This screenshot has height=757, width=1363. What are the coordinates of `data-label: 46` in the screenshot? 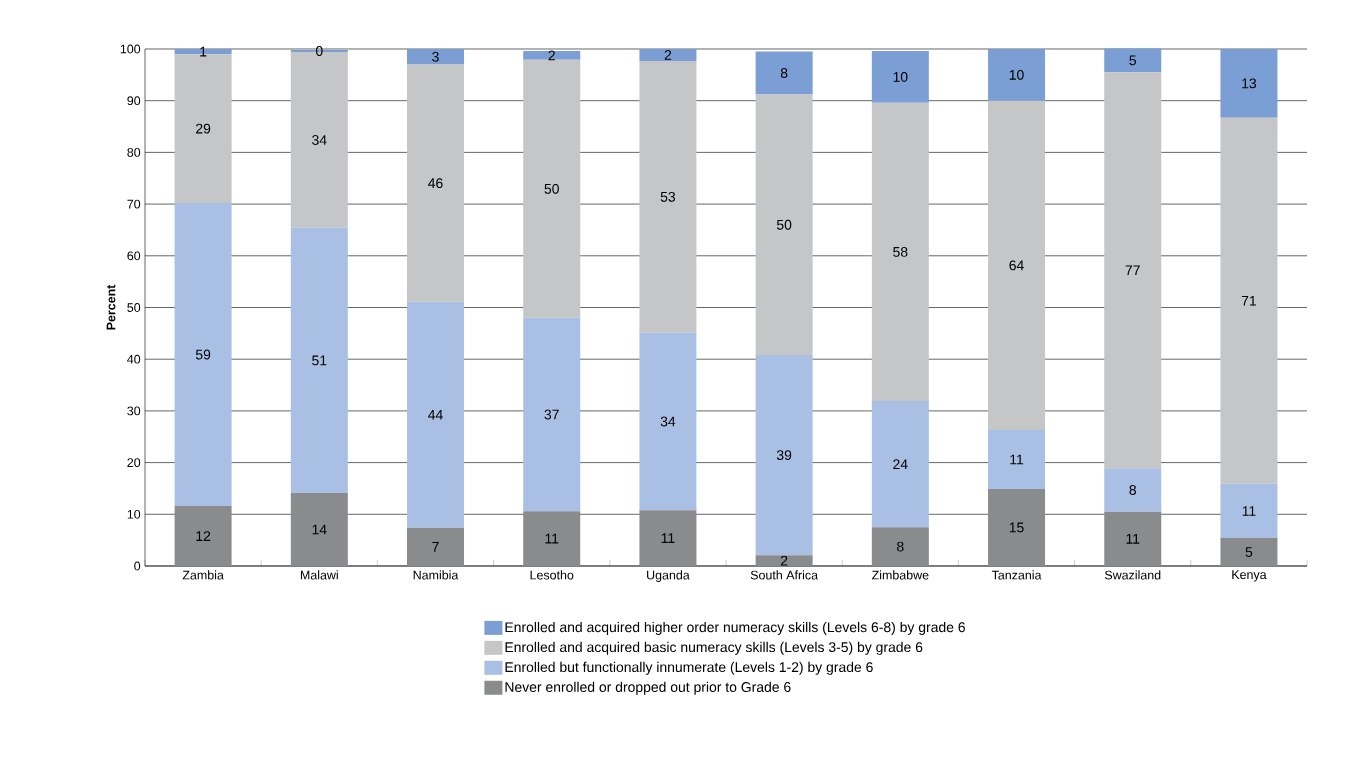 It's located at (435, 183).